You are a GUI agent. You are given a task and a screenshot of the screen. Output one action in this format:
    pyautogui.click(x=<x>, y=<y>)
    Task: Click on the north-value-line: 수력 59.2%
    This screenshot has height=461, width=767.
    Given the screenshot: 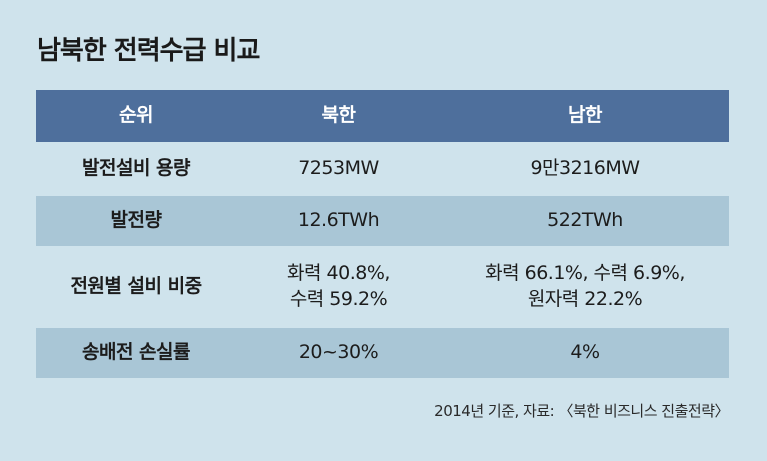 What is the action you would take?
    pyautogui.click(x=338, y=299)
    